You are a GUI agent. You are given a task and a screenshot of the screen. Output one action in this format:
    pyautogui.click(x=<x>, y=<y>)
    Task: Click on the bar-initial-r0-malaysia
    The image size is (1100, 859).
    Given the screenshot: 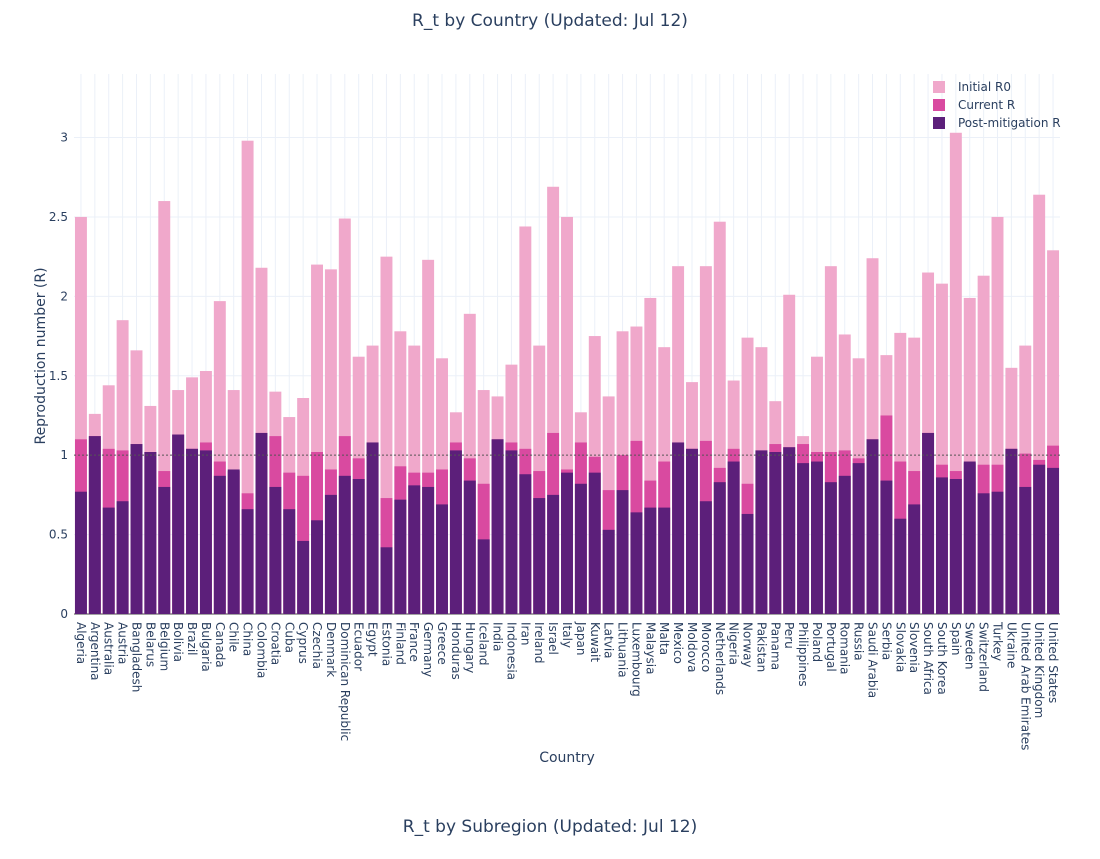 What is the action you would take?
    pyautogui.click(x=650, y=455)
    